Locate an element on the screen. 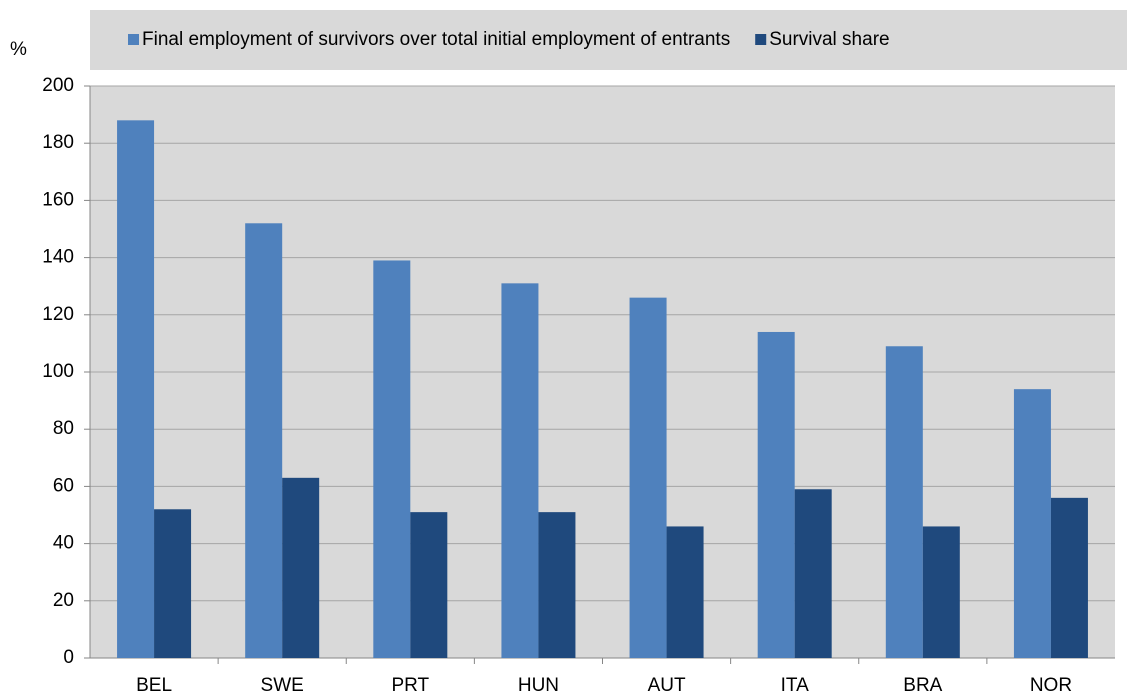 The image size is (1127, 699). x-tick-label: ITA is located at coordinates (795, 685).